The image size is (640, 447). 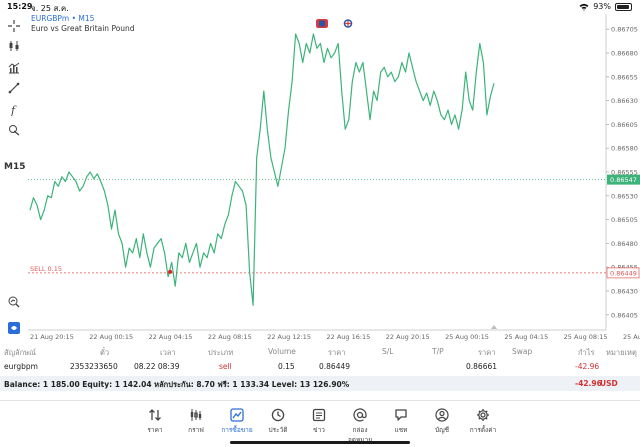 I want to click on nav-mailbox: กล่องจดหมาย, so click(x=360, y=426).